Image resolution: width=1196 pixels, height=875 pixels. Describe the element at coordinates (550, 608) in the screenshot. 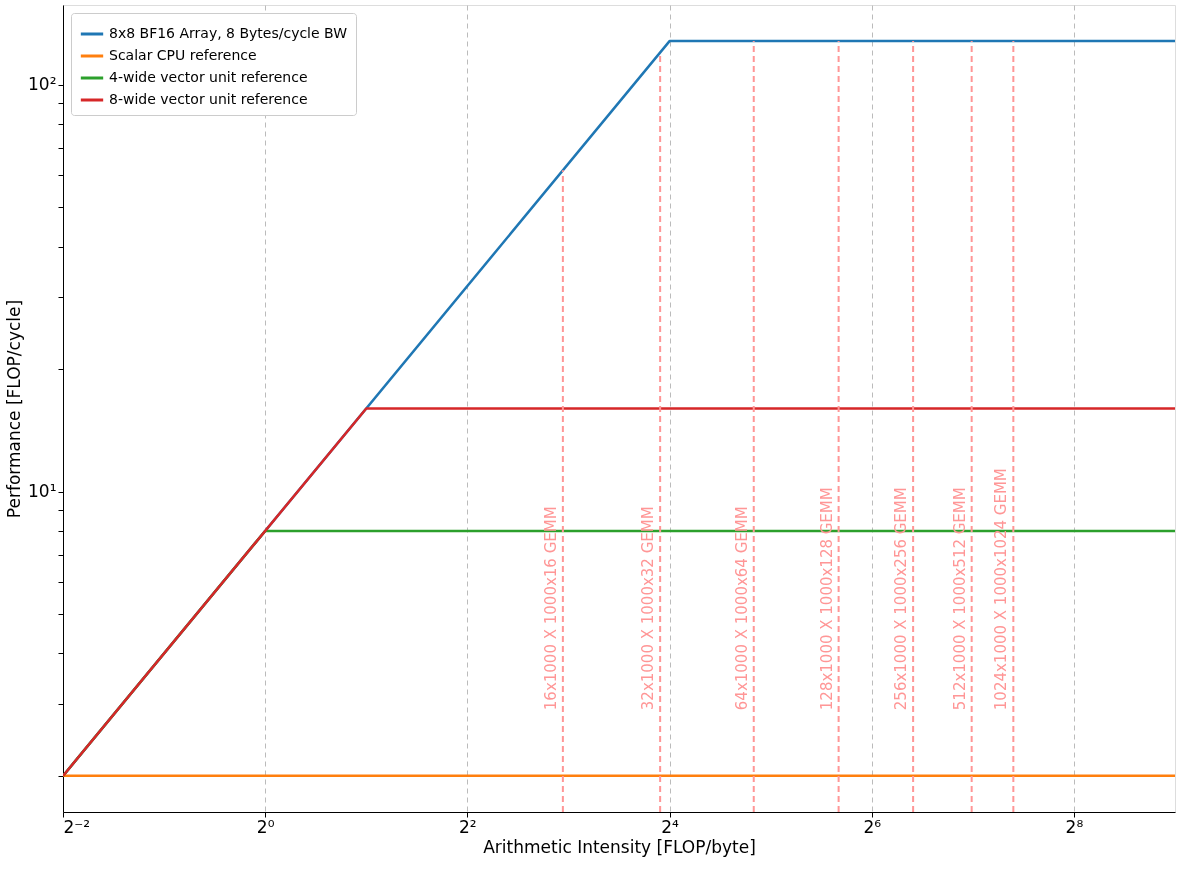

I see `ref-line-label: 16x1000 X 1000x16 GEMM` at that location.